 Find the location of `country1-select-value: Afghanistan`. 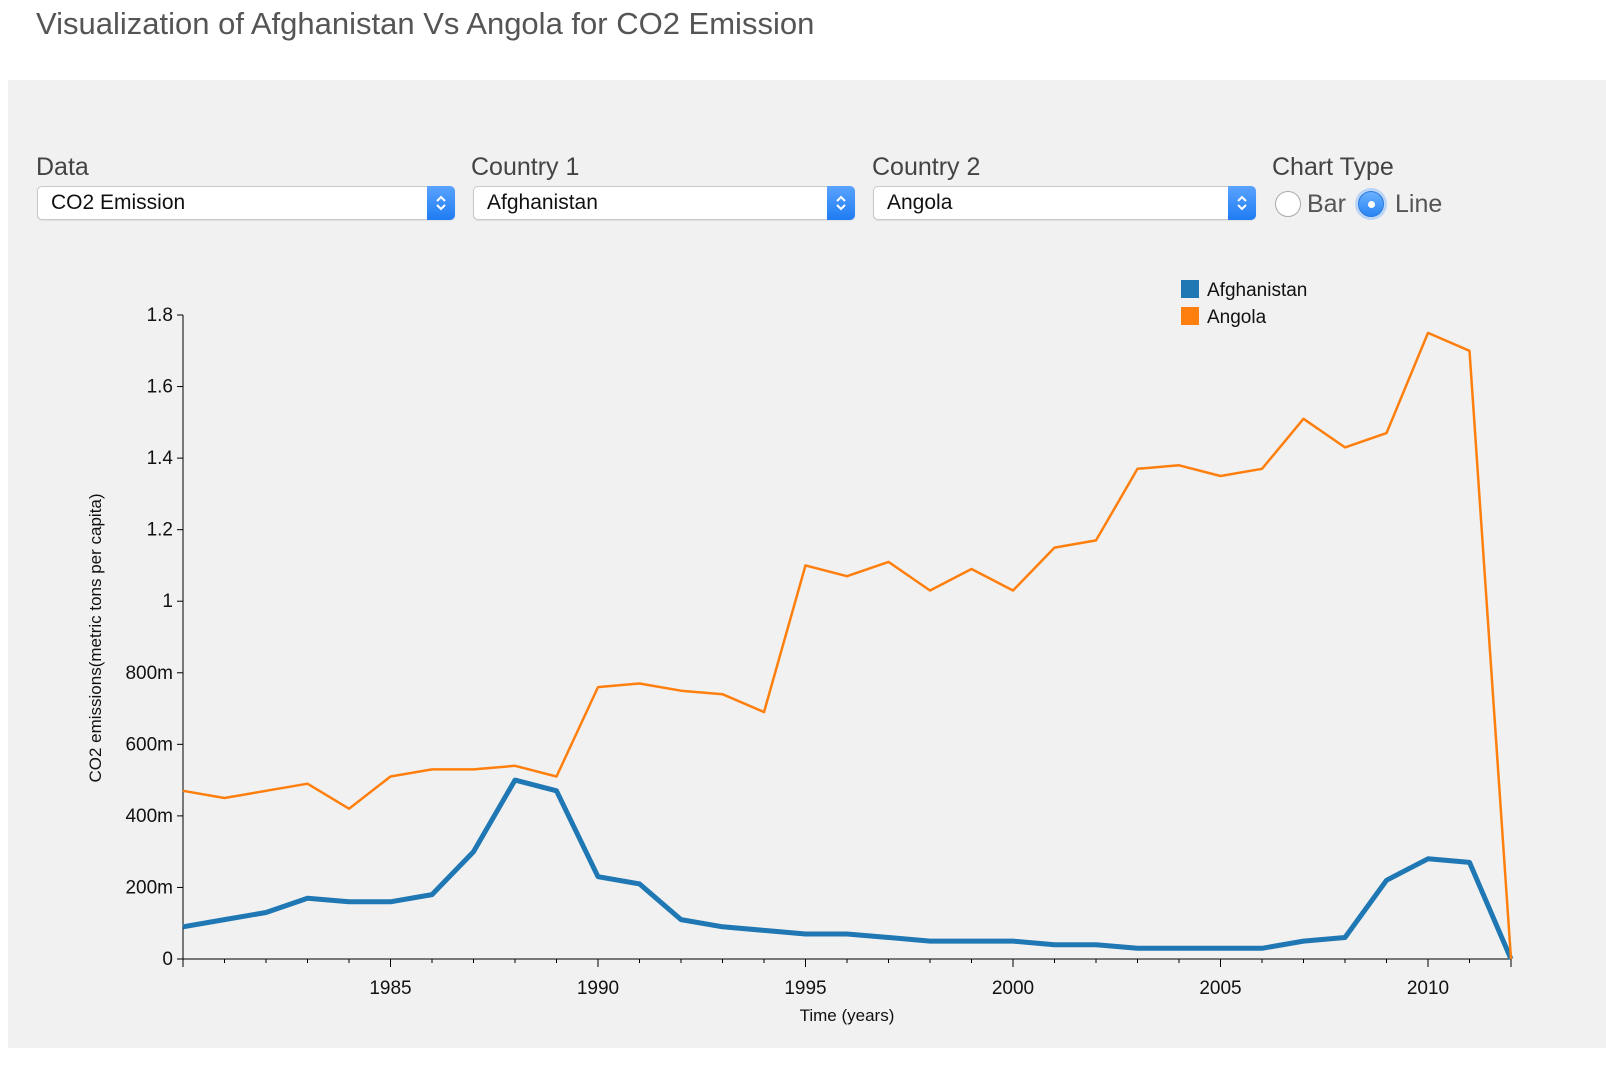

country1-select-value: Afghanistan is located at coordinates (542, 202).